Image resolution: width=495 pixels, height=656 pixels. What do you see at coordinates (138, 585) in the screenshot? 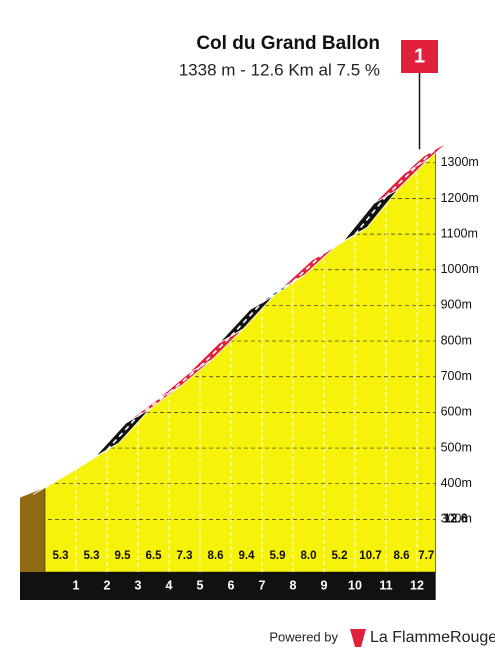
I see `x-tick-label: 3` at bounding box center [138, 585].